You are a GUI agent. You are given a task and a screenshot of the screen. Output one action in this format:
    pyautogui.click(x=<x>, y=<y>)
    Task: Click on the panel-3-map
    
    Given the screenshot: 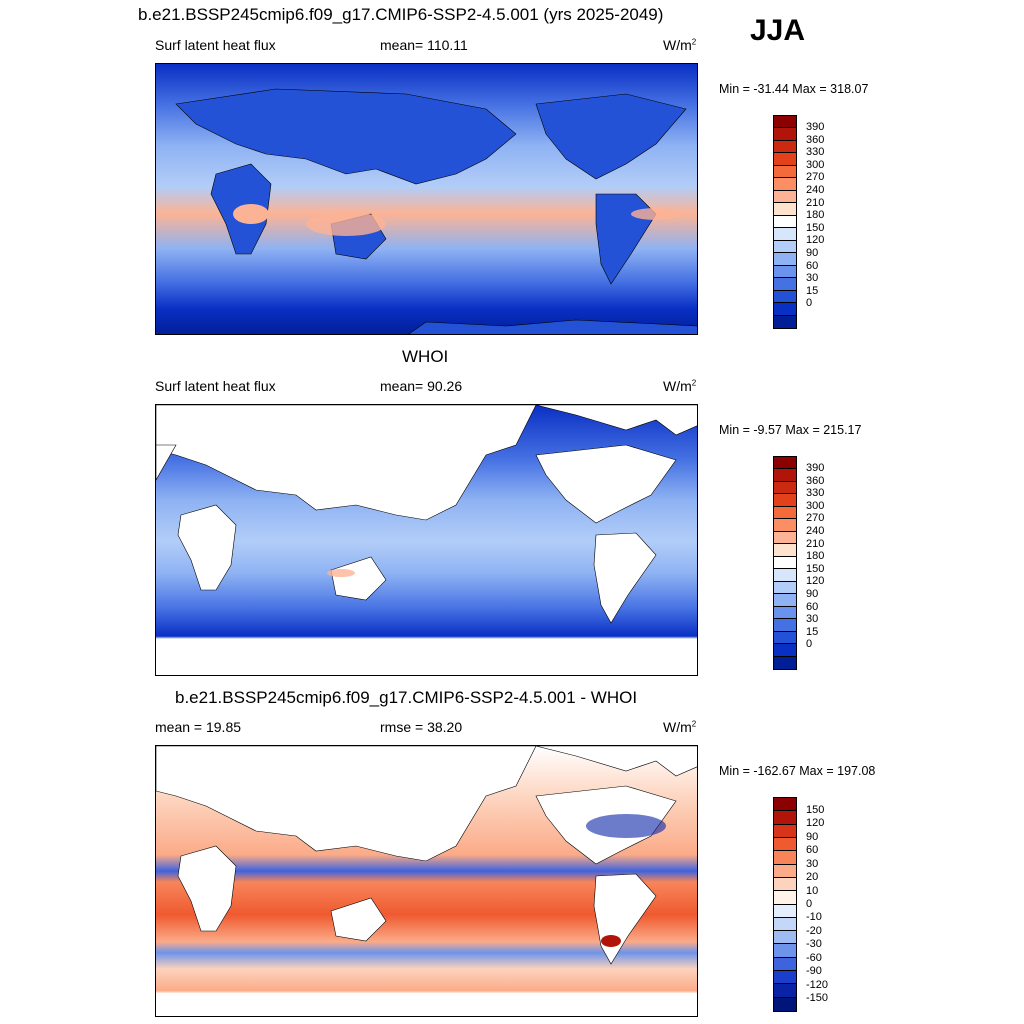 What is the action you would take?
    pyautogui.click(x=426, y=881)
    